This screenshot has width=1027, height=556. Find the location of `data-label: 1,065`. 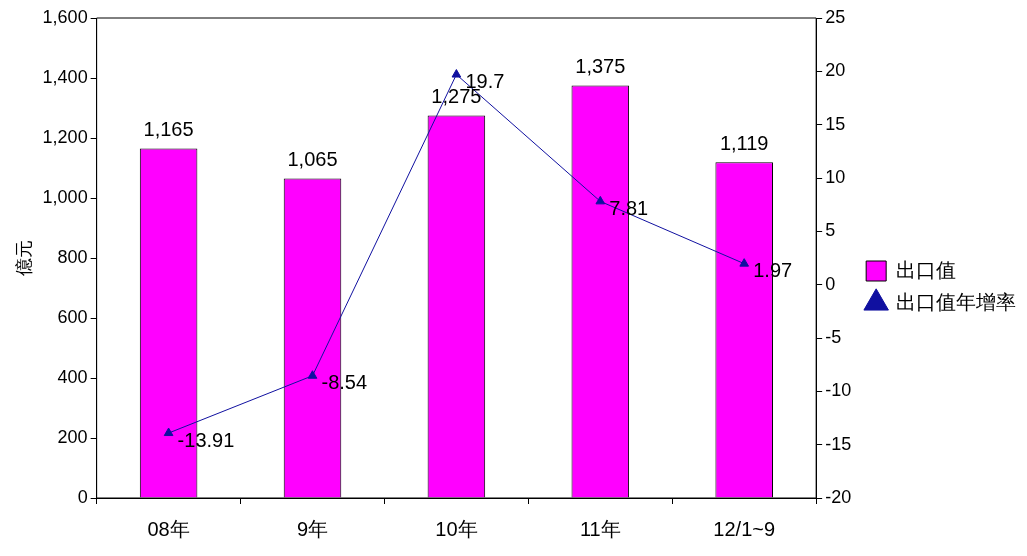

data-label: 1,065 is located at coordinates (312, 159).